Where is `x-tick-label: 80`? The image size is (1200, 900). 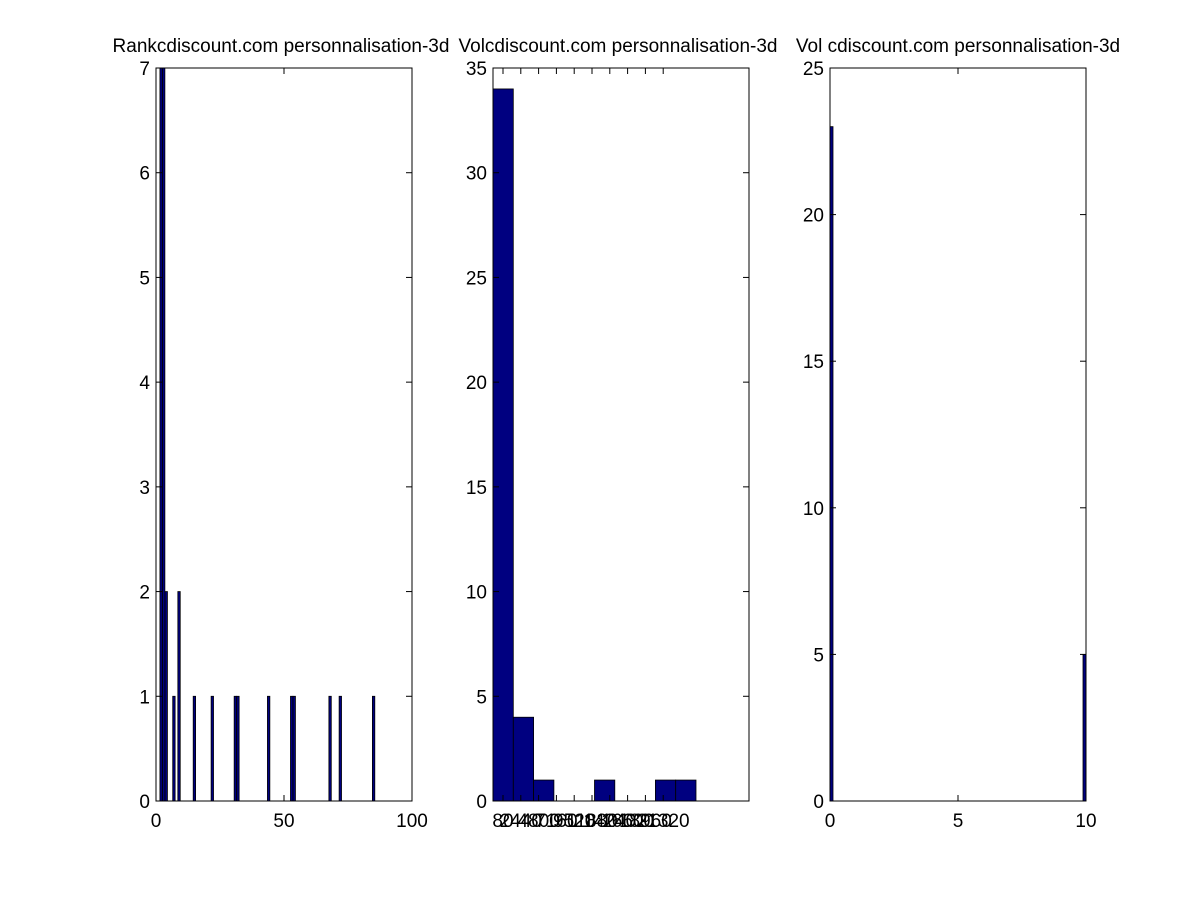
x-tick-label: 80 is located at coordinates (502, 821).